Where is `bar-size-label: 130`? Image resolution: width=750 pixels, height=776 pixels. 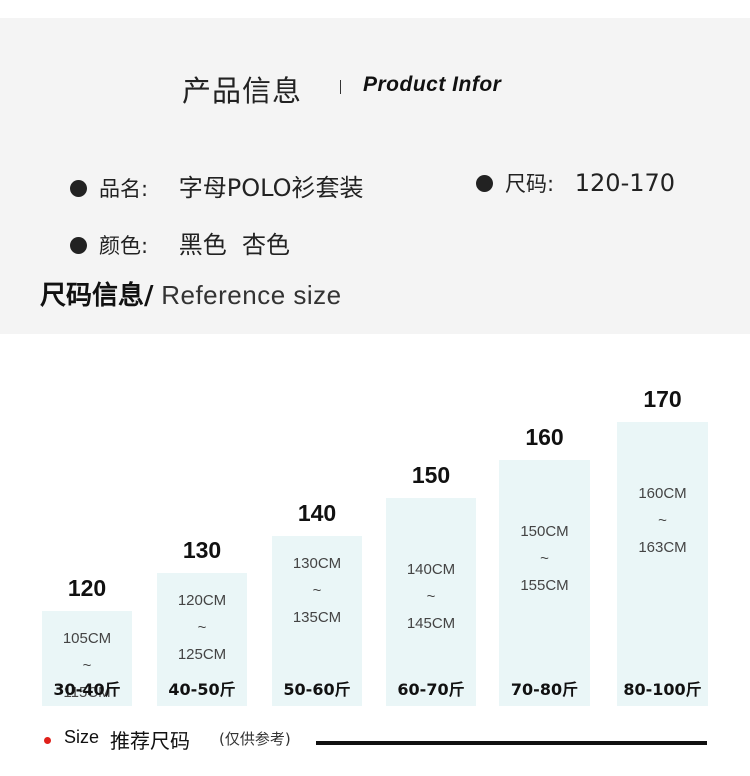
bar-size-label: 130 is located at coordinates (202, 550).